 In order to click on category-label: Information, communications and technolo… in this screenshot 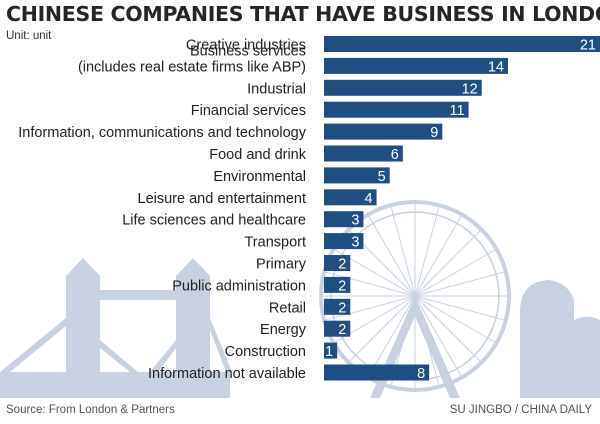, I will do `click(162, 133)`.